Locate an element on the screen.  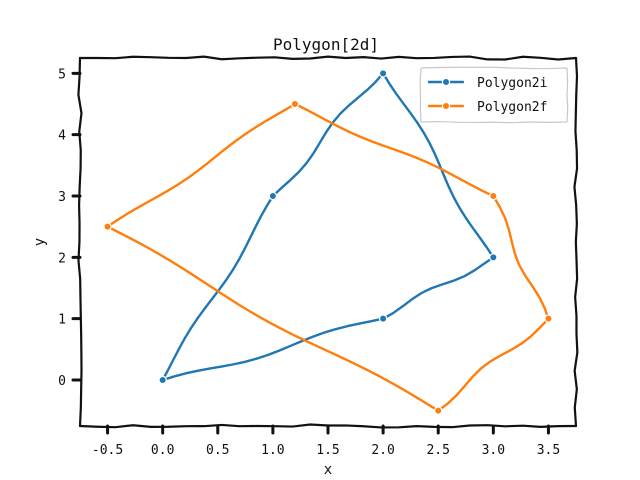
x-tick-label: 2.5 is located at coordinates (437, 450).